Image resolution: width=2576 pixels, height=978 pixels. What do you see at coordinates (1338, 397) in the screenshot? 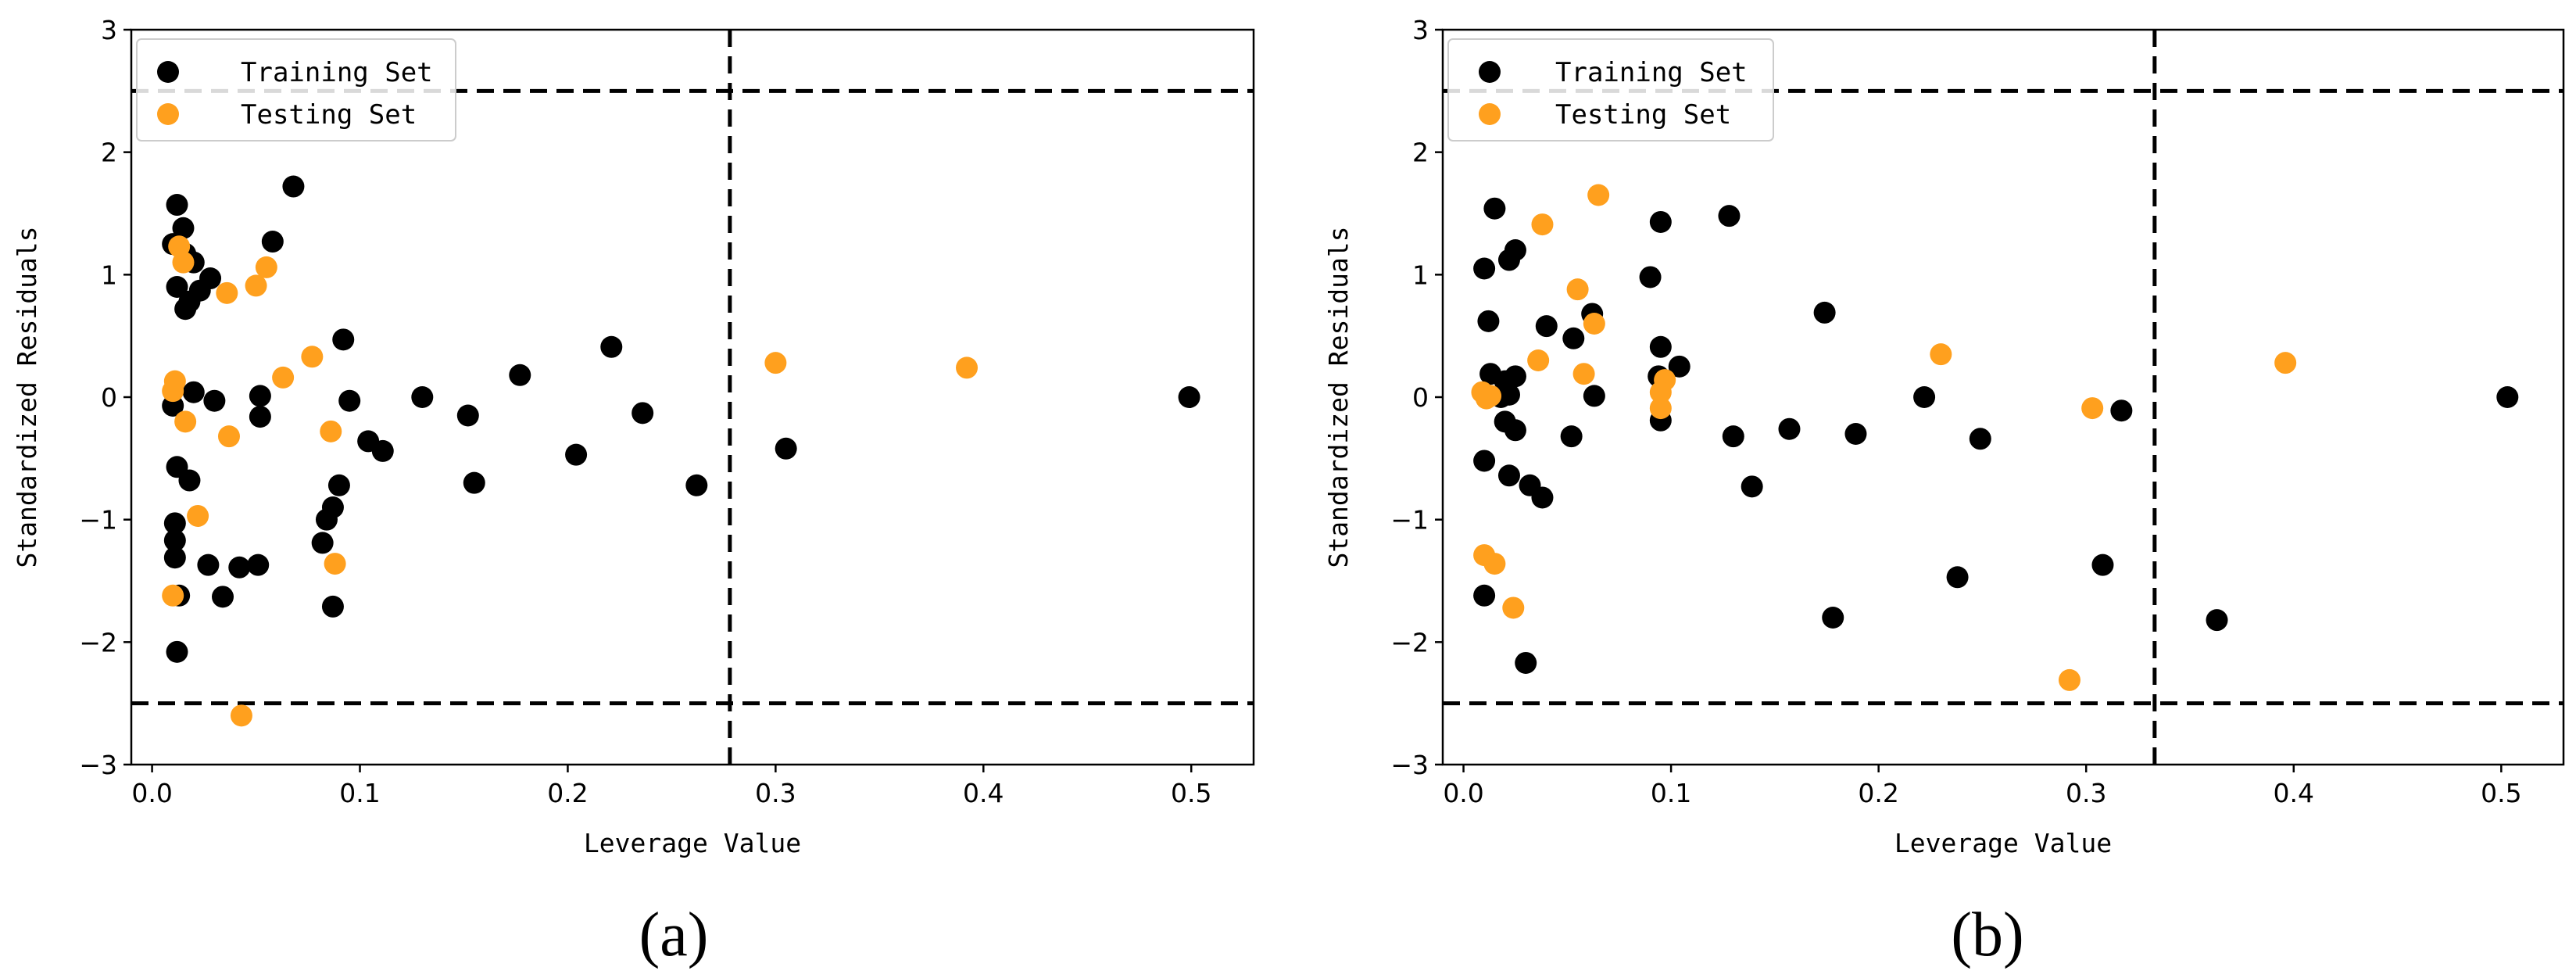
I see `y-axis-label: Standardized Residuals` at bounding box center [1338, 397].